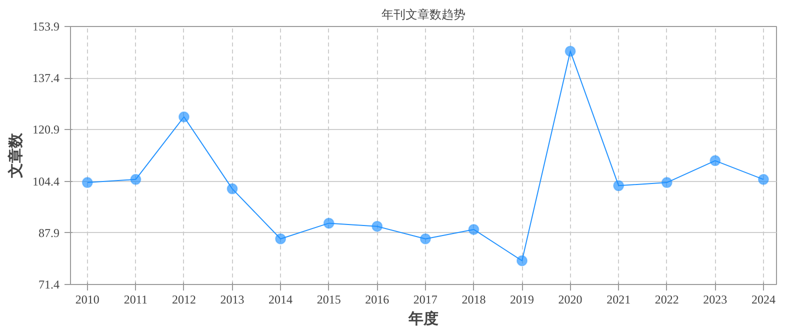 This screenshot has width=798, height=330. What do you see at coordinates (46, 181) in the screenshot?
I see `y-tick-label: 104.4` at bounding box center [46, 181].